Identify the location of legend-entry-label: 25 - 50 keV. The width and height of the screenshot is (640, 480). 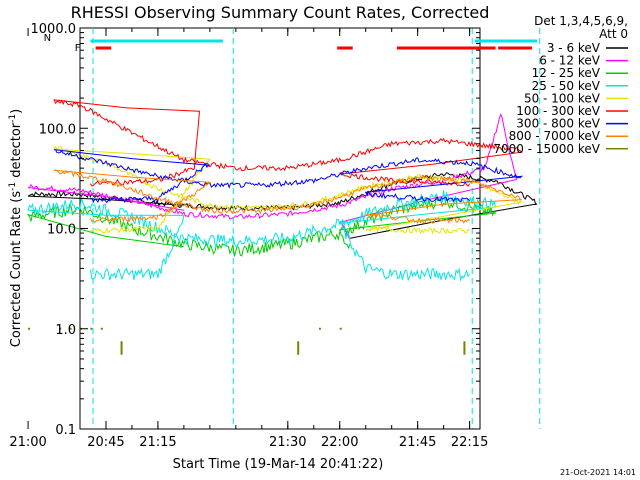
(566, 86).